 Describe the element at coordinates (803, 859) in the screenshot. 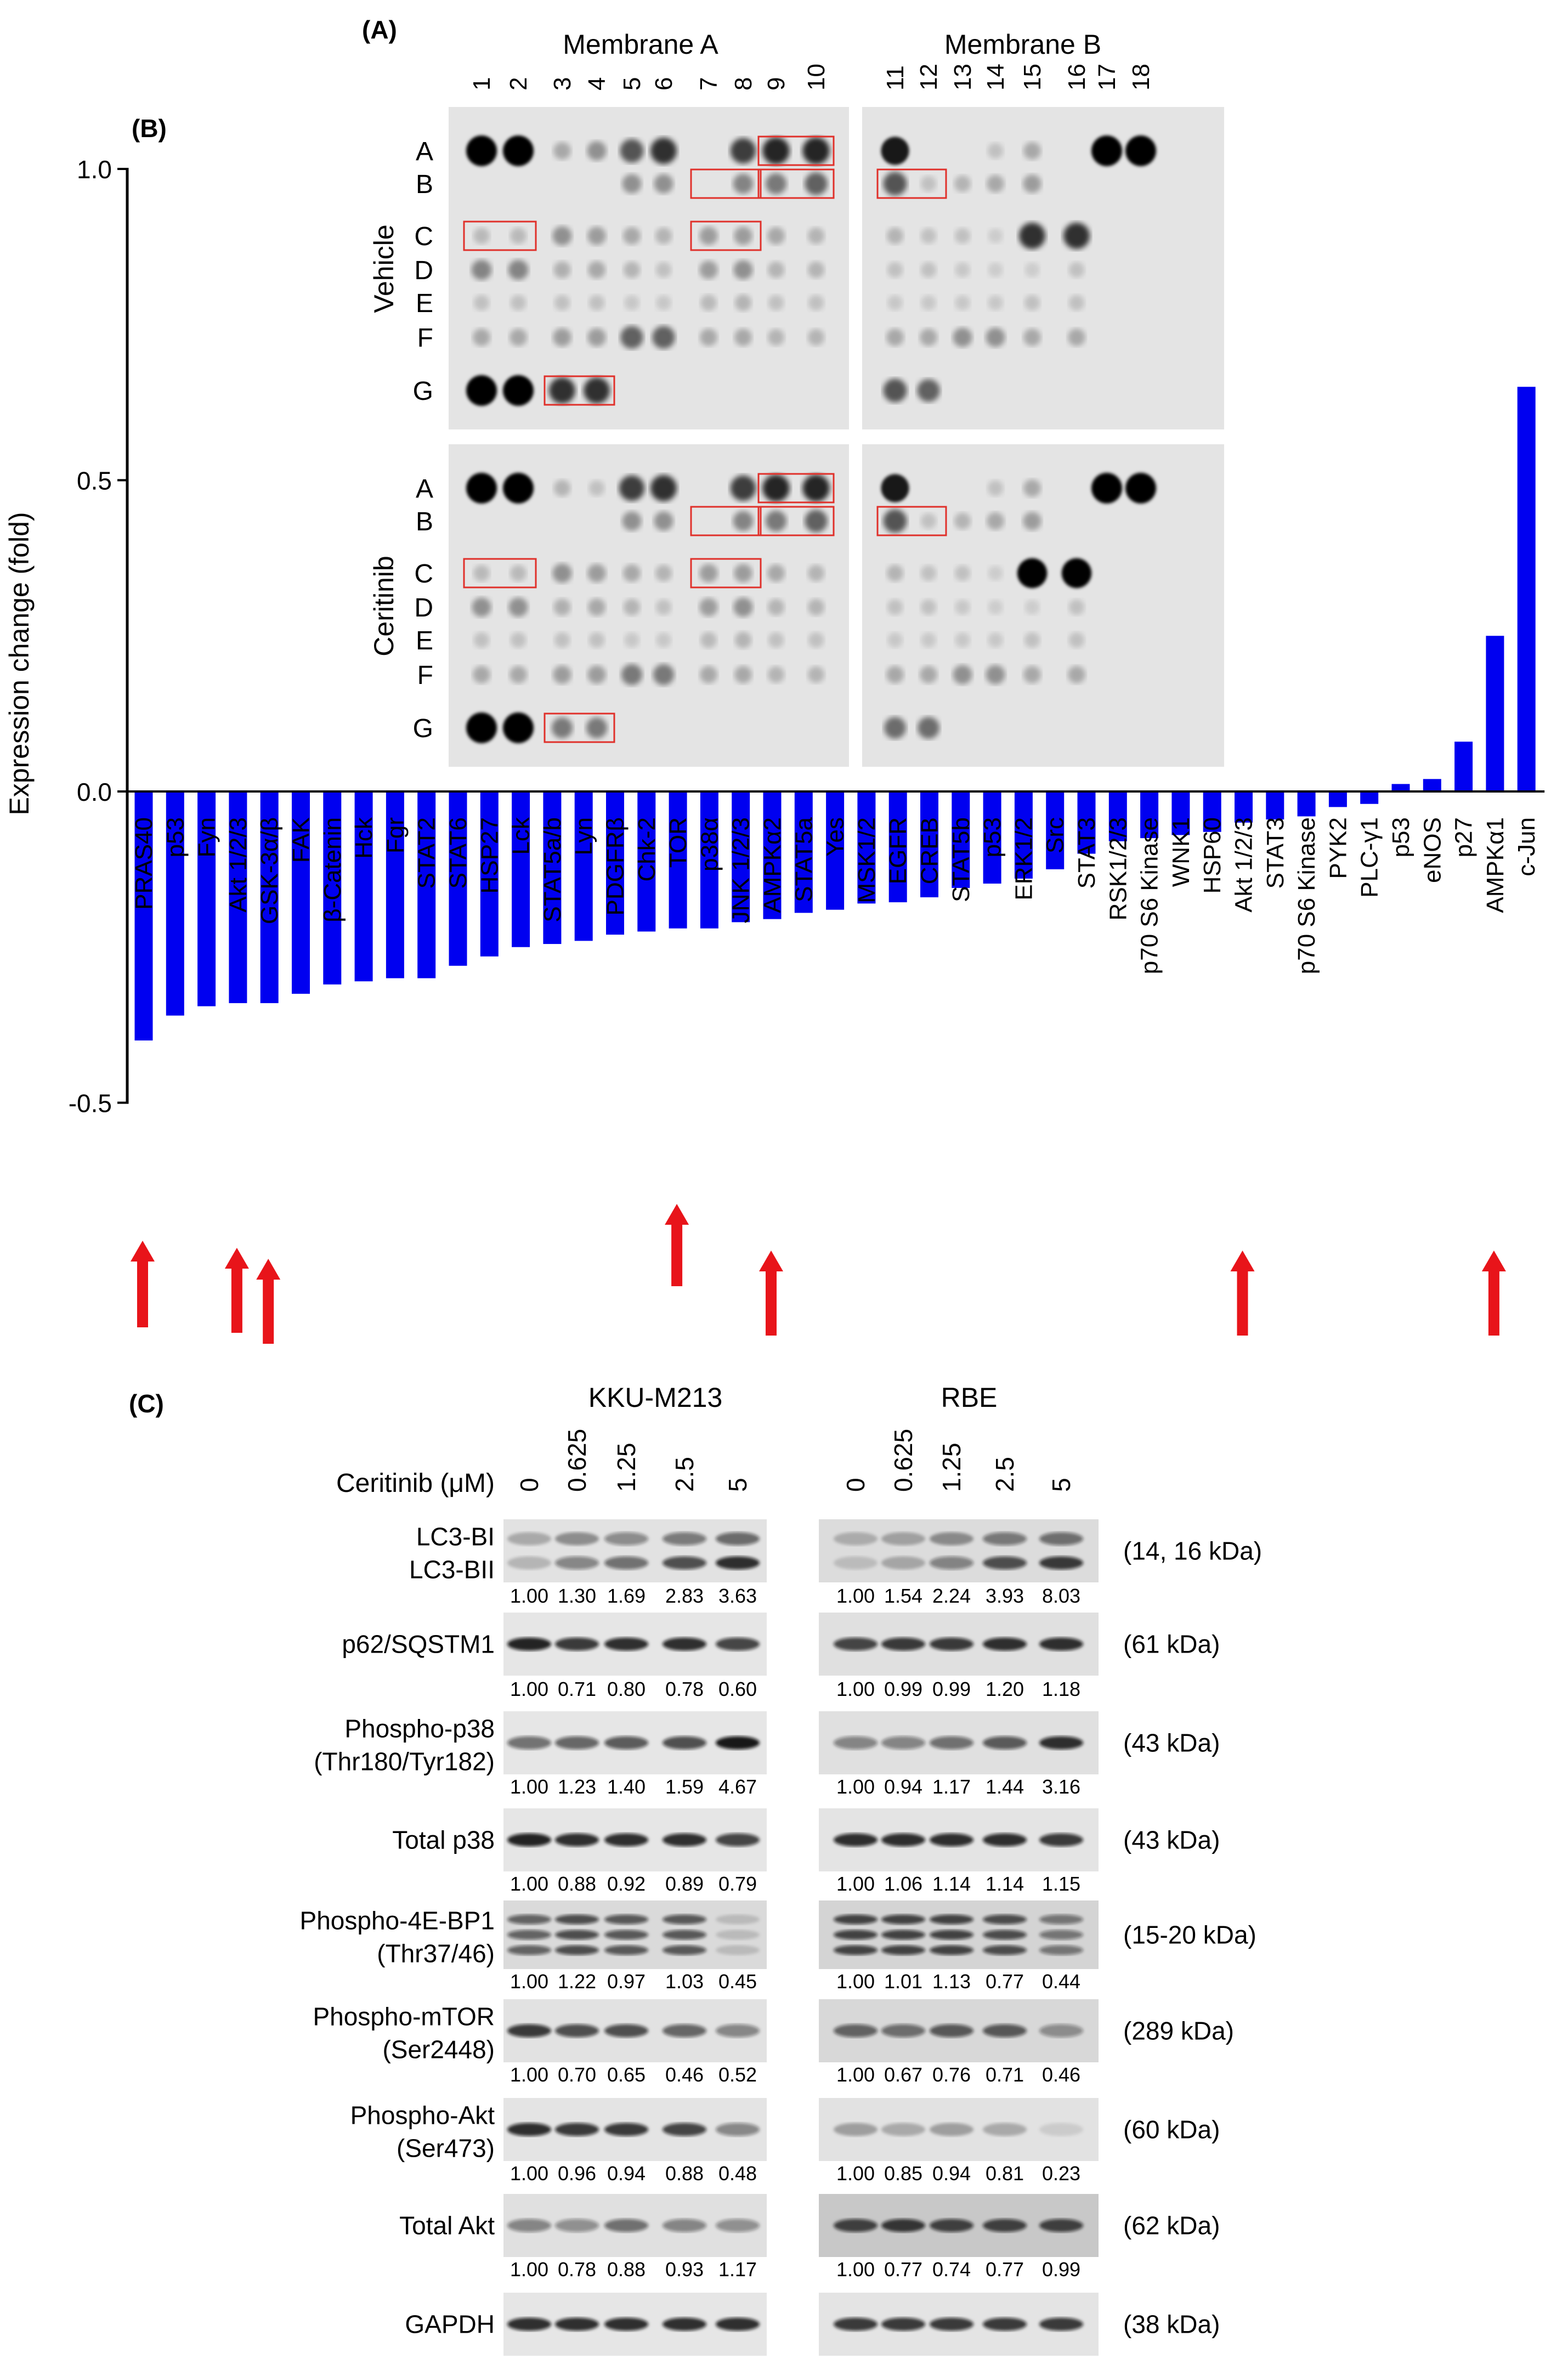

I see `x-tick-label-21: STAT5a` at that location.